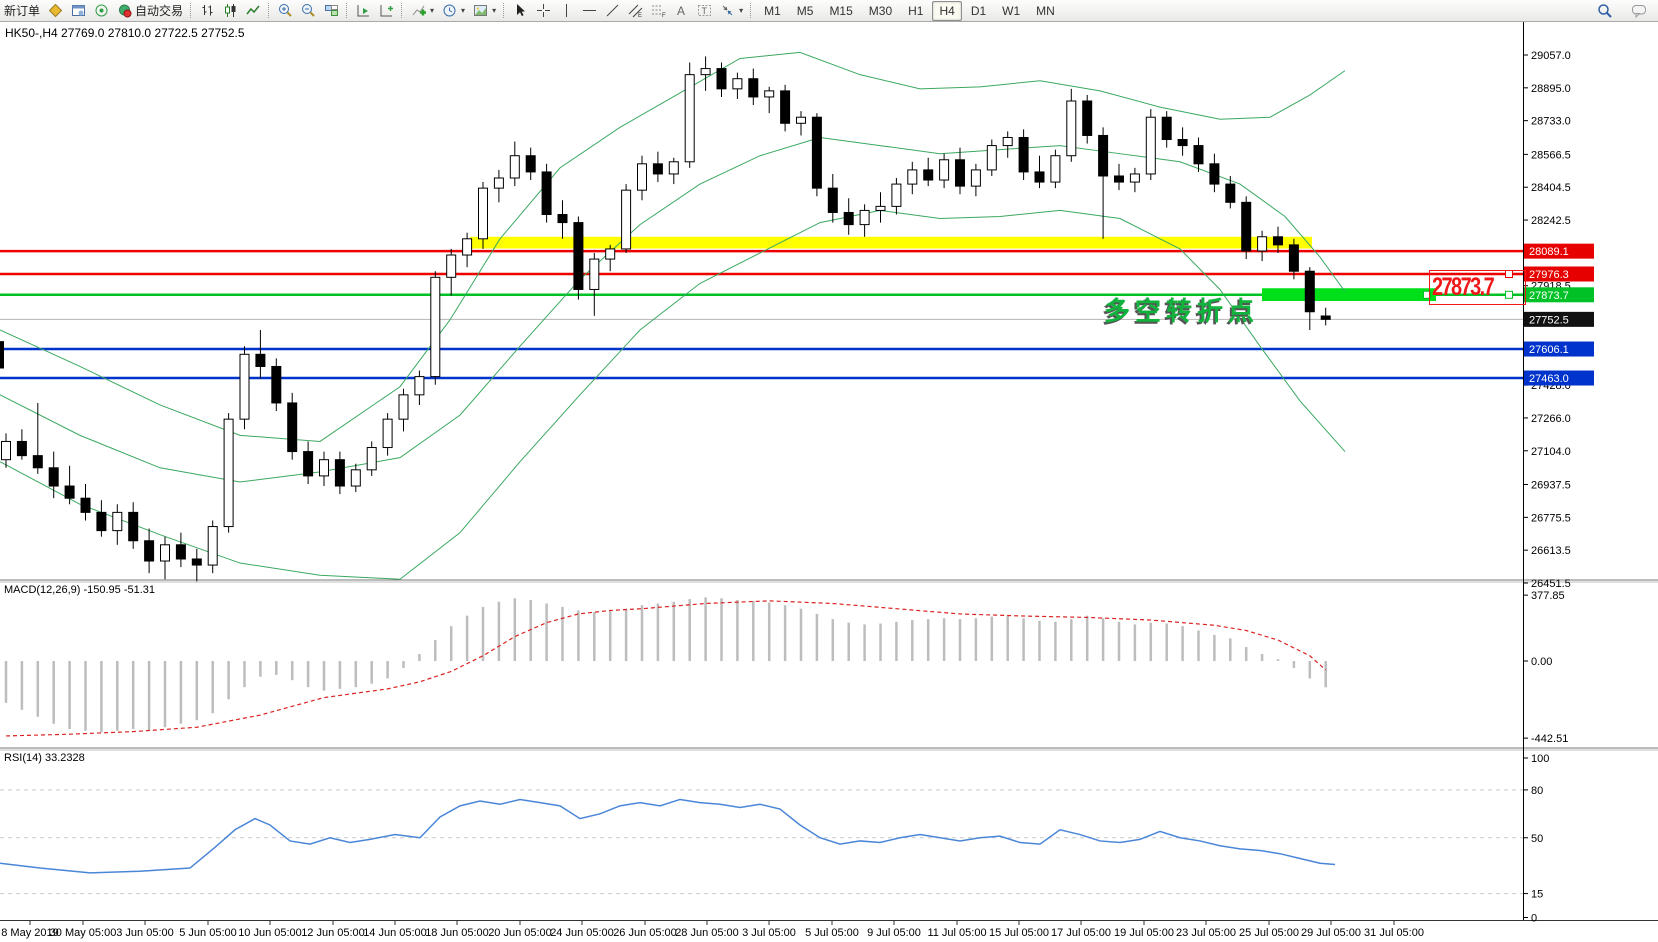 The width and height of the screenshot is (1658, 942). I want to click on periods-icon: ▾, so click(453, 10).